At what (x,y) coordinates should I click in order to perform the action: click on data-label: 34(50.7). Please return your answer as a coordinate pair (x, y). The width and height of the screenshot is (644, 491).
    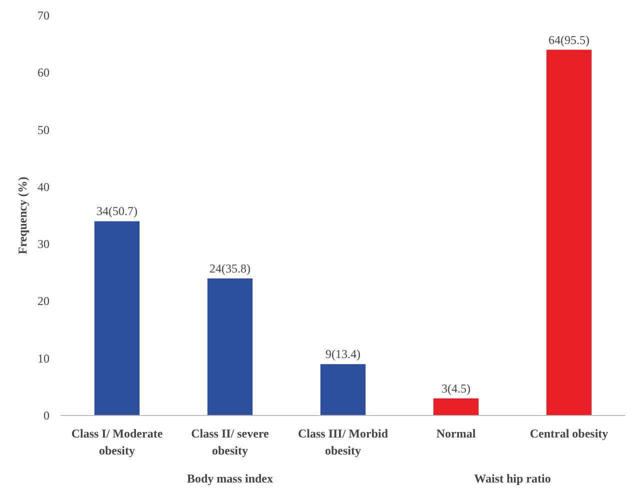
    Looking at the image, I should click on (117, 211).